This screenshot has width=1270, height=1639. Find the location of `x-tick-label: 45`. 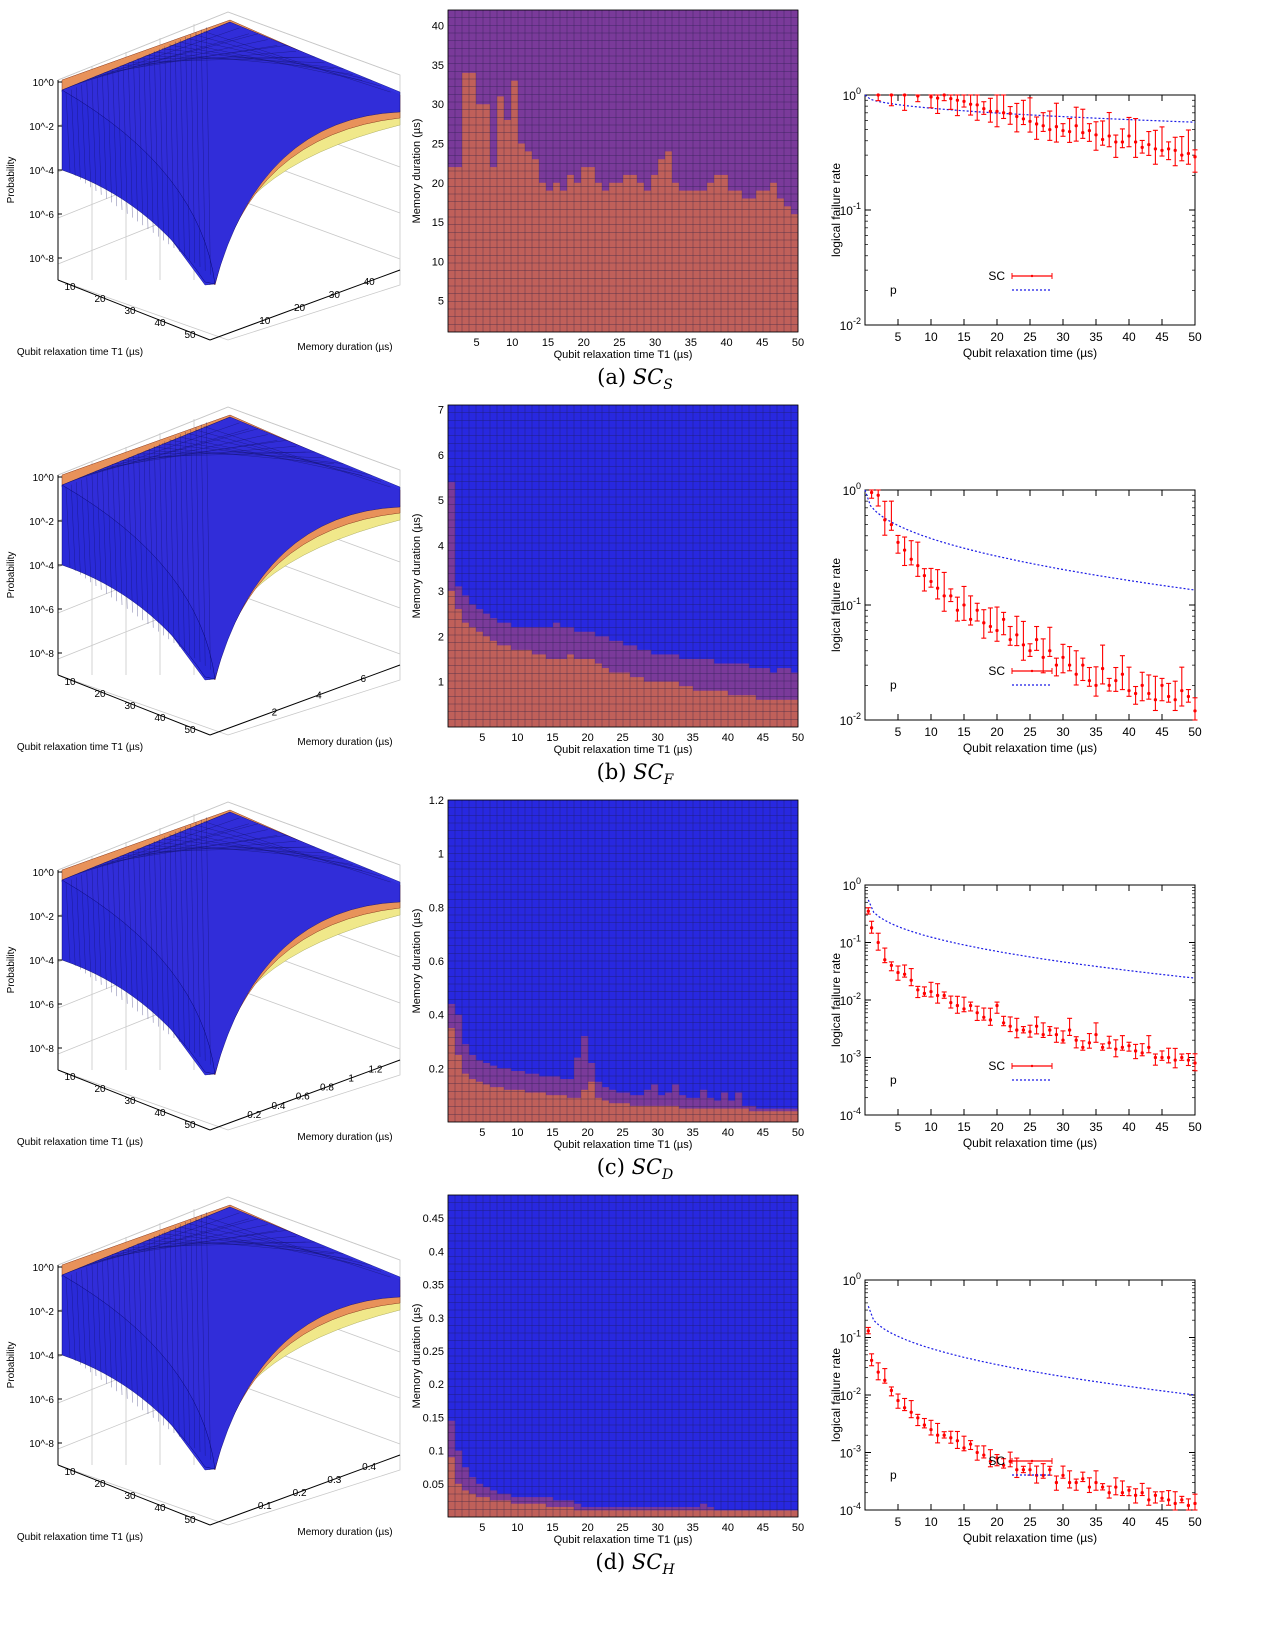

x-tick-label: 45 is located at coordinates (1162, 337).